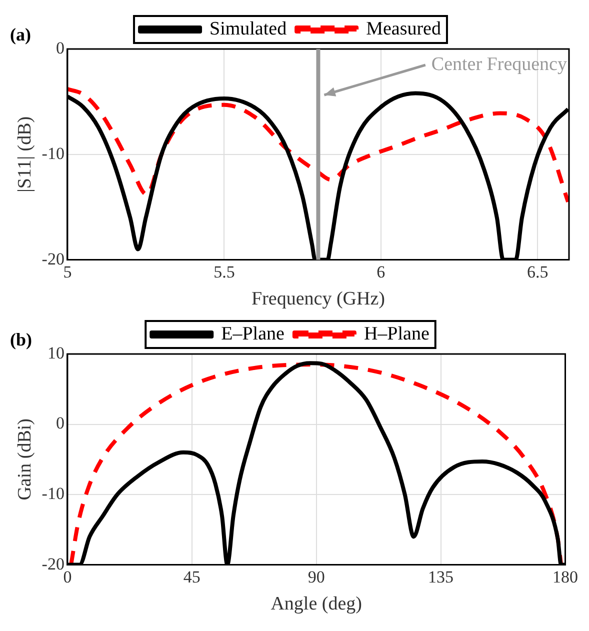 The width and height of the screenshot is (589, 631). What do you see at coordinates (381, 272) in the screenshot?
I see `x-tick-label: 6` at bounding box center [381, 272].